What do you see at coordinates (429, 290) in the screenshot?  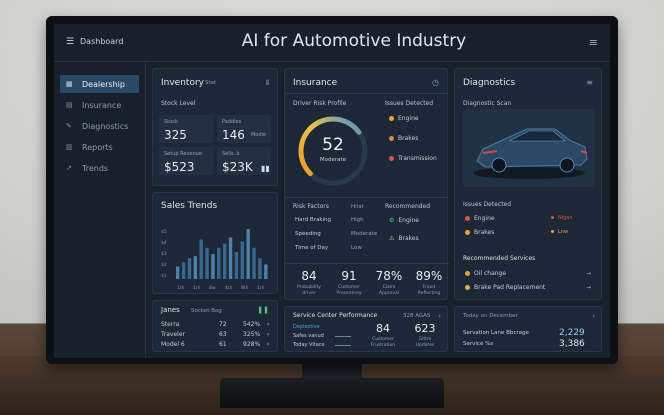 I see `insurance-stat-label: Fraud Reflecting` at bounding box center [429, 290].